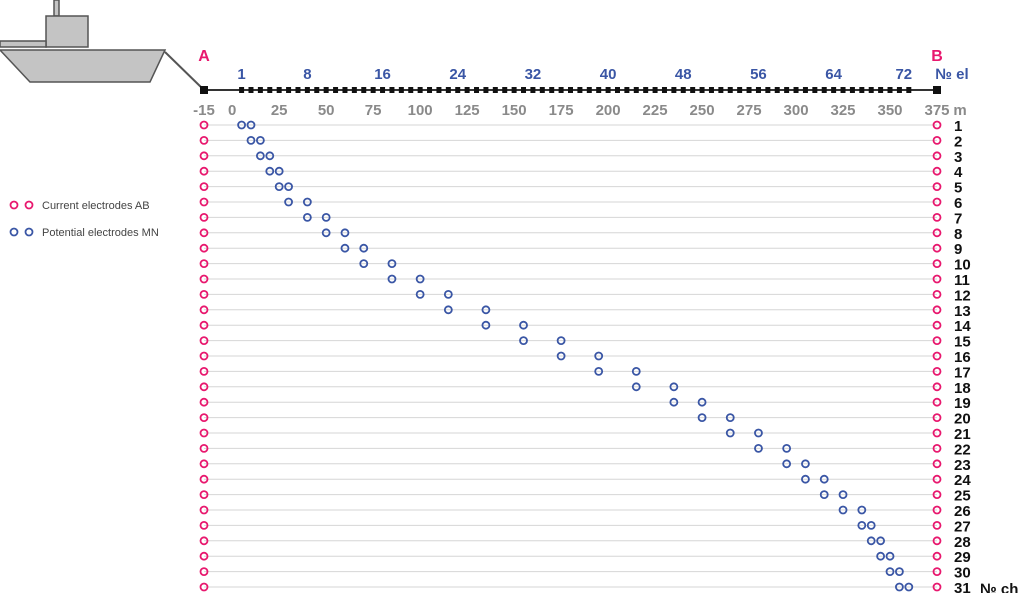  I want to click on channel-number: 22, so click(962, 449).